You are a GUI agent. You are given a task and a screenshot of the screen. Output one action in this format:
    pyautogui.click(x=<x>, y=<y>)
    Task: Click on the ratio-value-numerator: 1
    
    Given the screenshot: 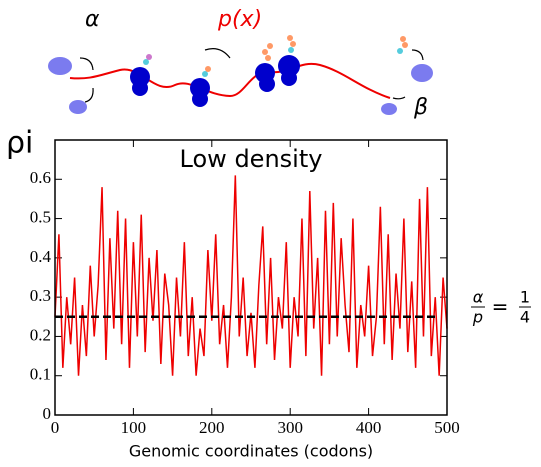 What is the action you would take?
    pyautogui.click(x=525, y=297)
    